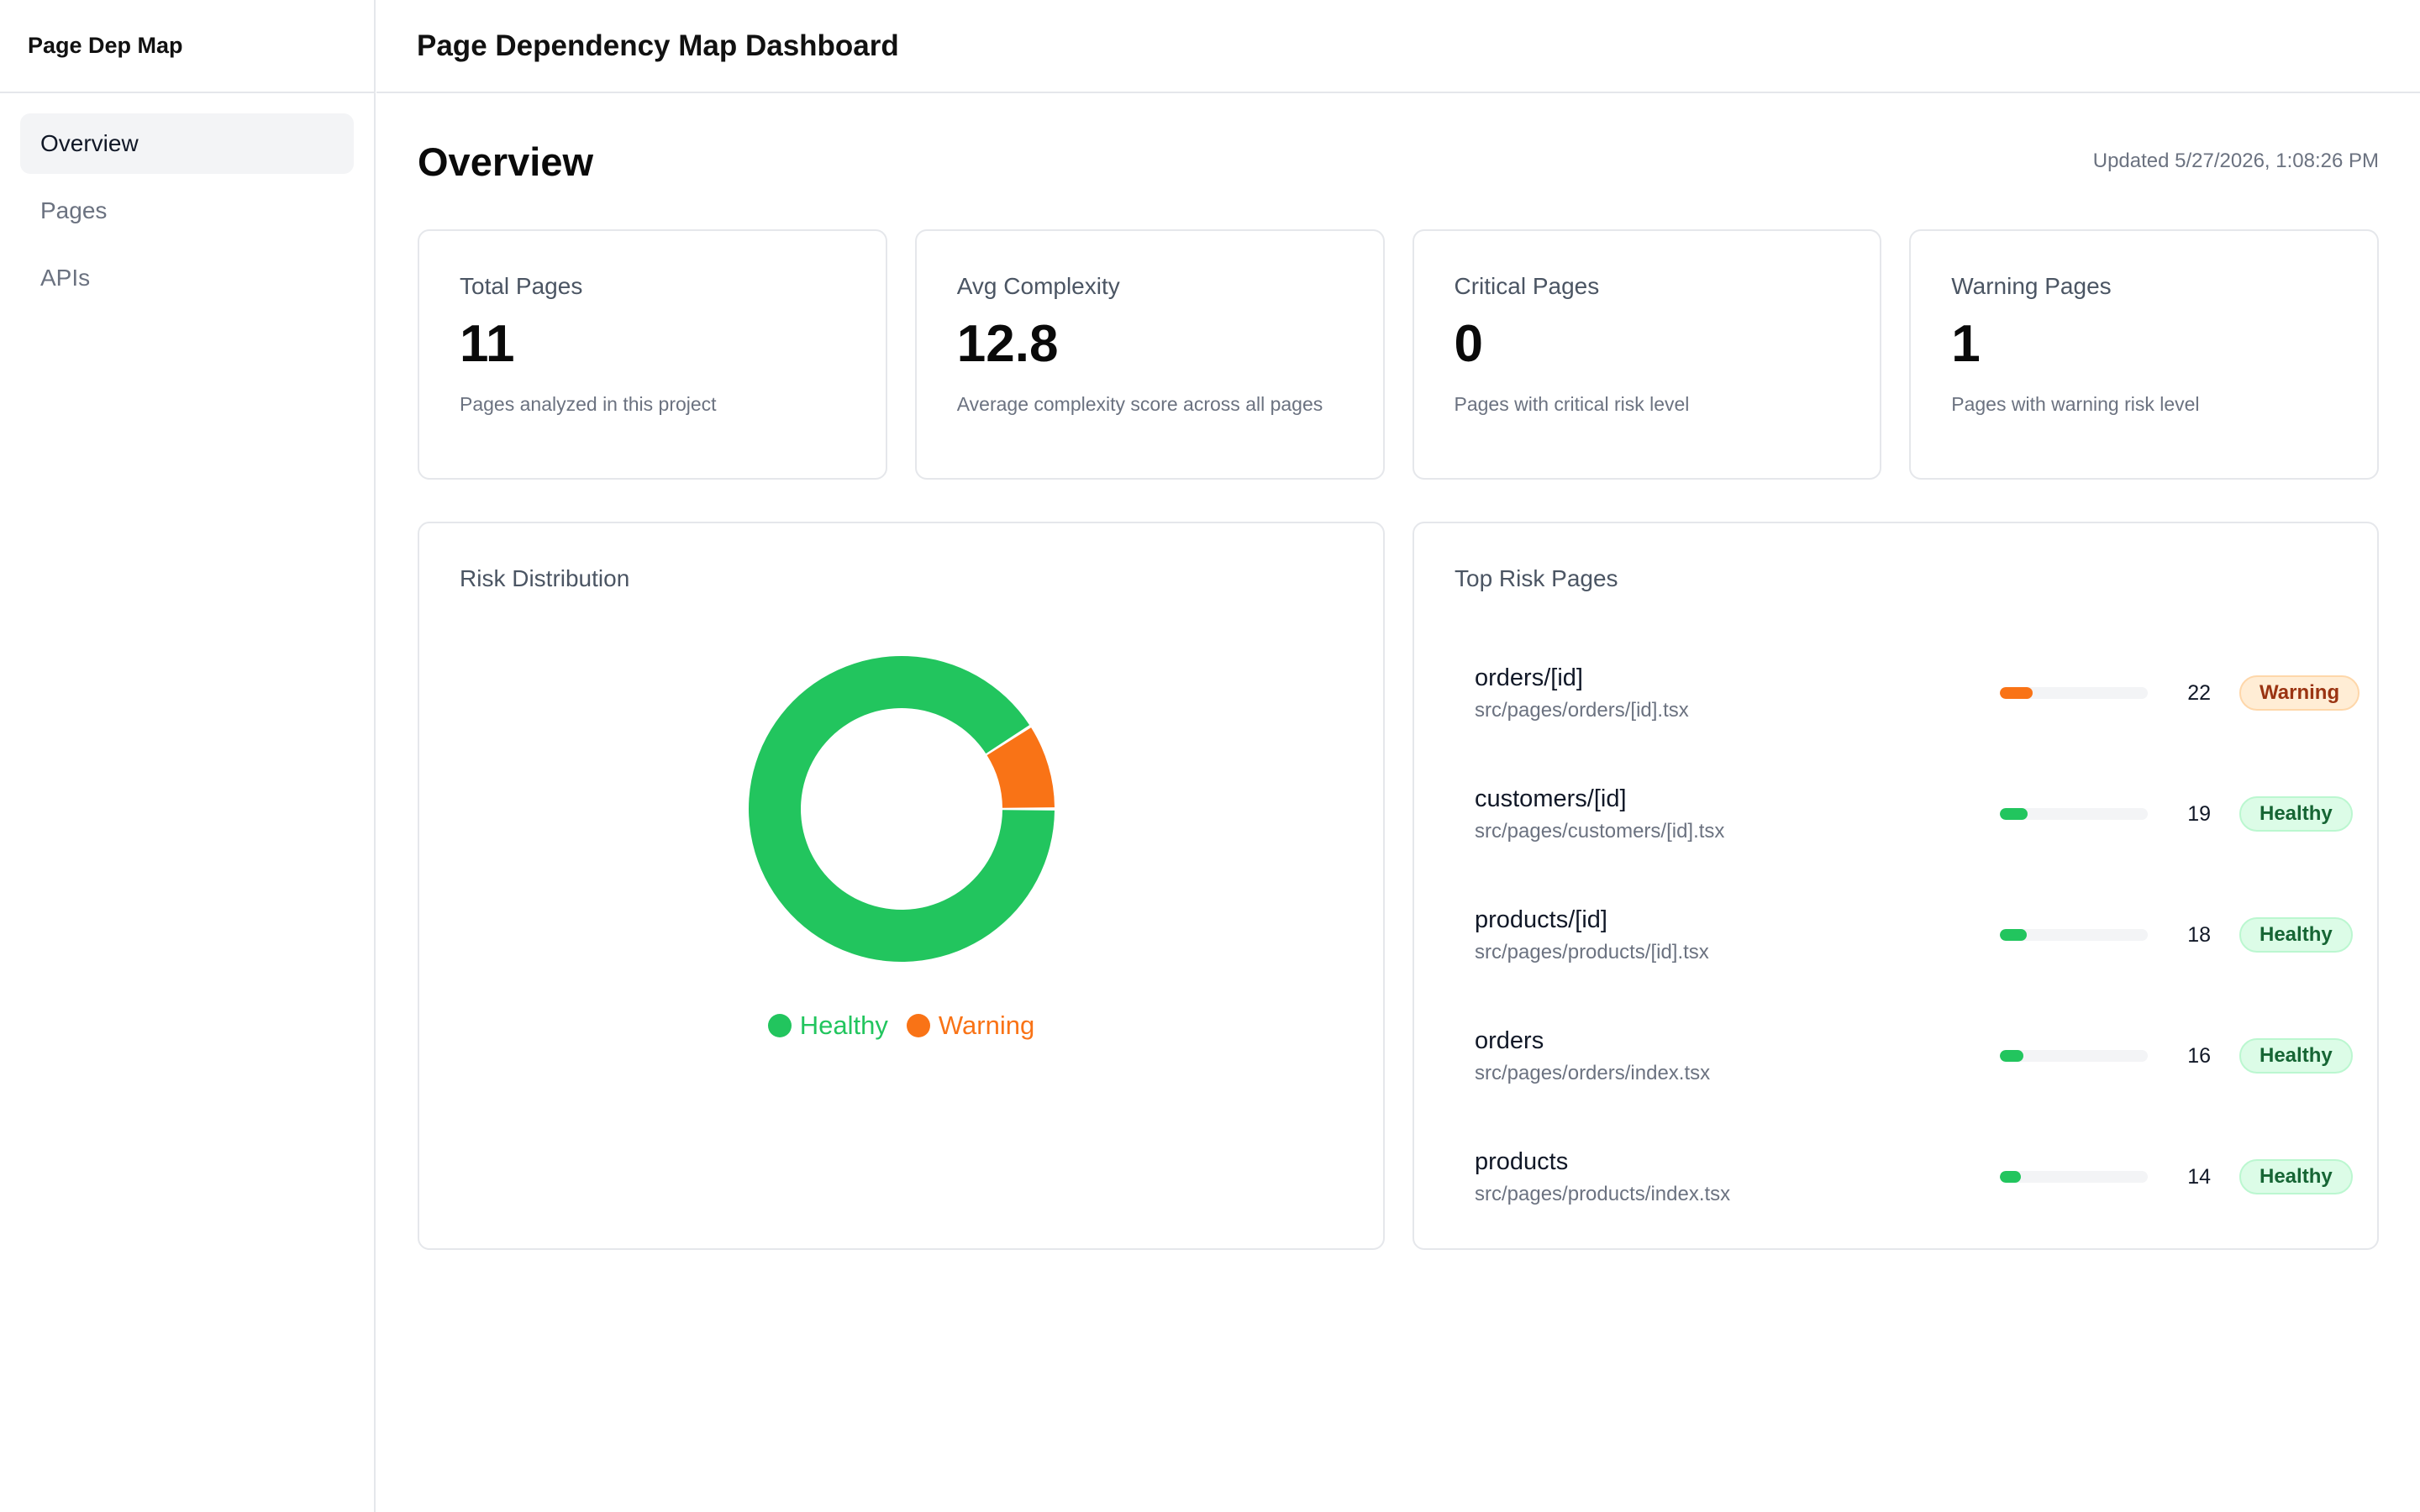 The width and height of the screenshot is (2420, 1512). I want to click on risk-info: orders/[id] src/pages/orders/[id].tsx, so click(1714, 693).